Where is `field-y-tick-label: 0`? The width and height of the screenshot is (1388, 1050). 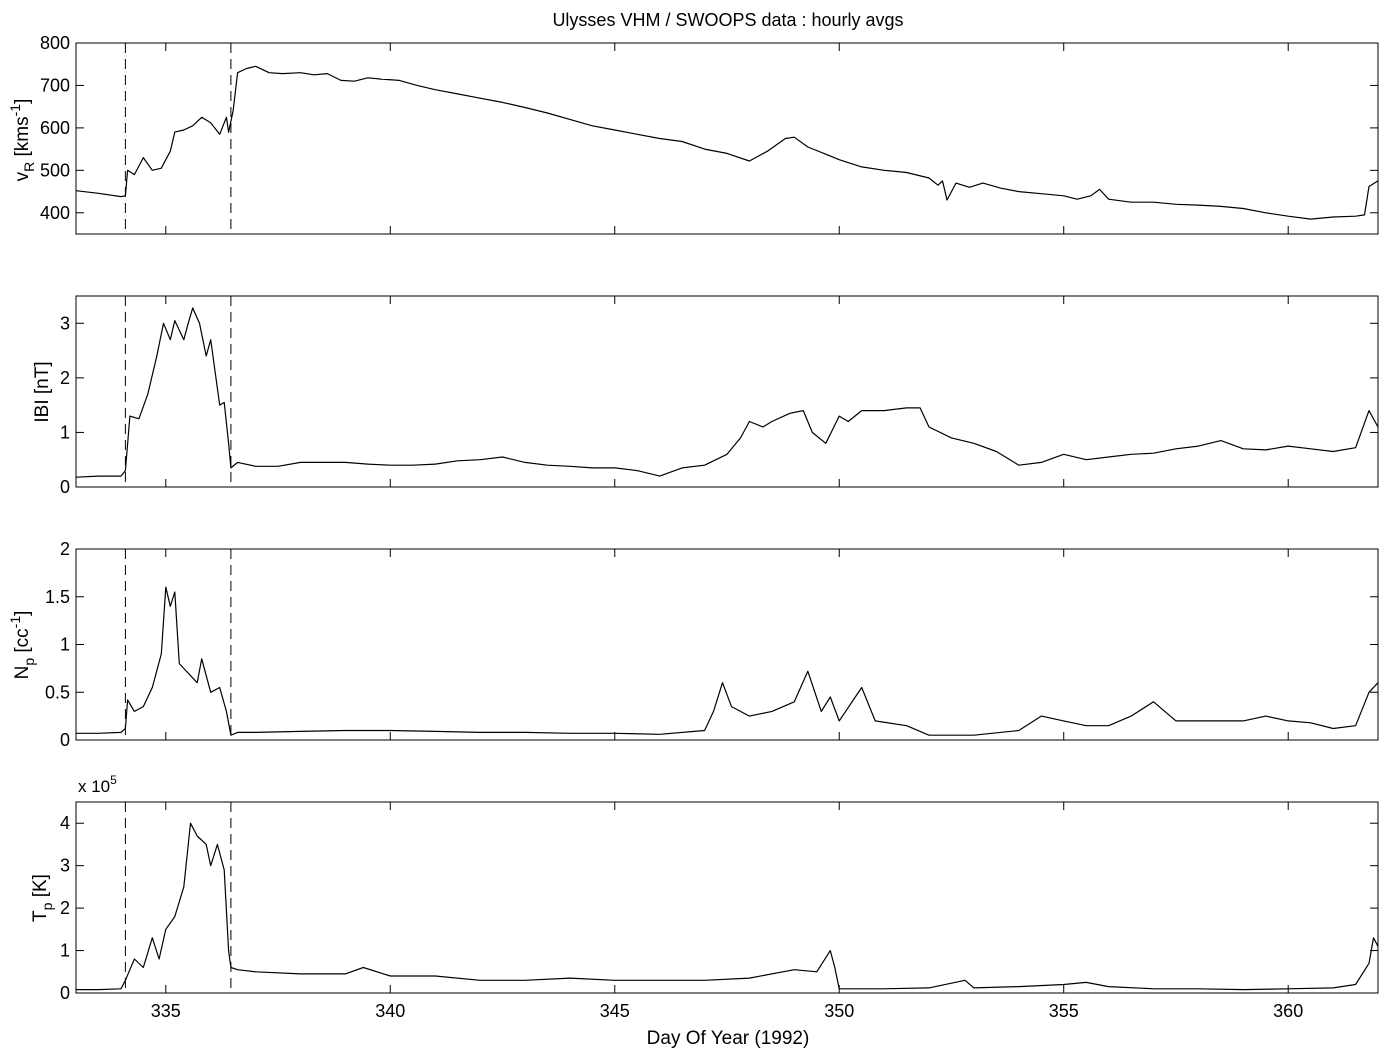 field-y-tick-label: 0 is located at coordinates (65, 487).